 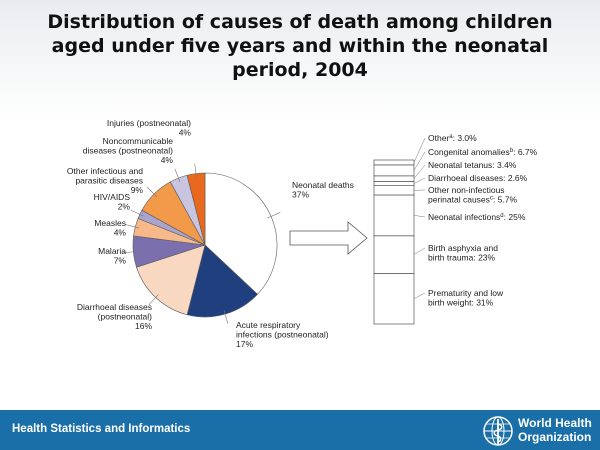 What do you see at coordinates (452, 138) in the screenshot?
I see `bar-label-other: Othera: 3.0%` at bounding box center [452, 138].